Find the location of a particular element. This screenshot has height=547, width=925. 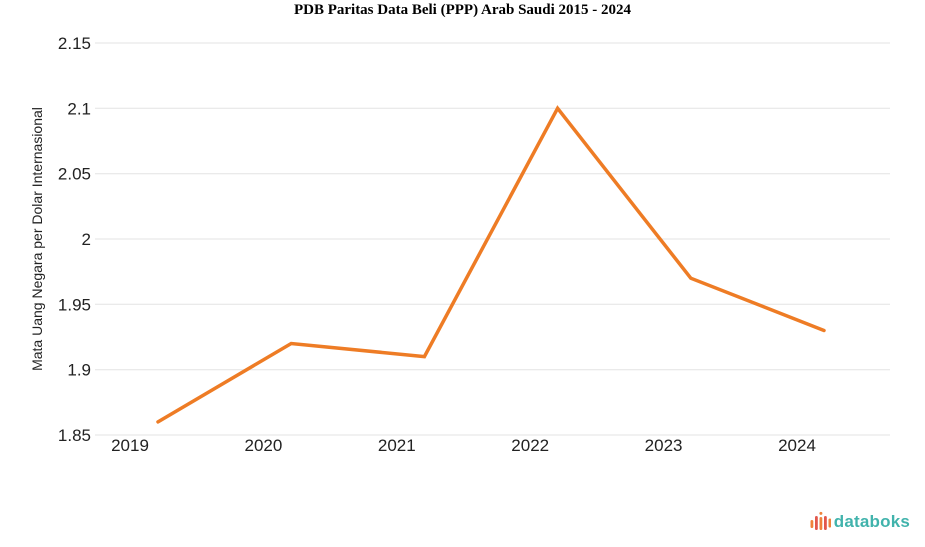

x-tick-label: 2023 is located at coordinates (664, 445).